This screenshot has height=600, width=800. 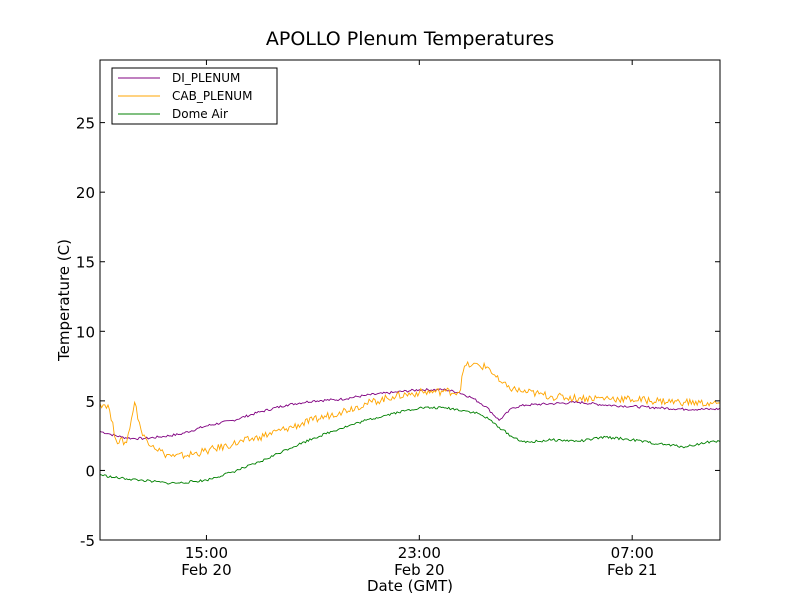 I want to click on series-line-cab-plenum, so click(x=410, y=410).